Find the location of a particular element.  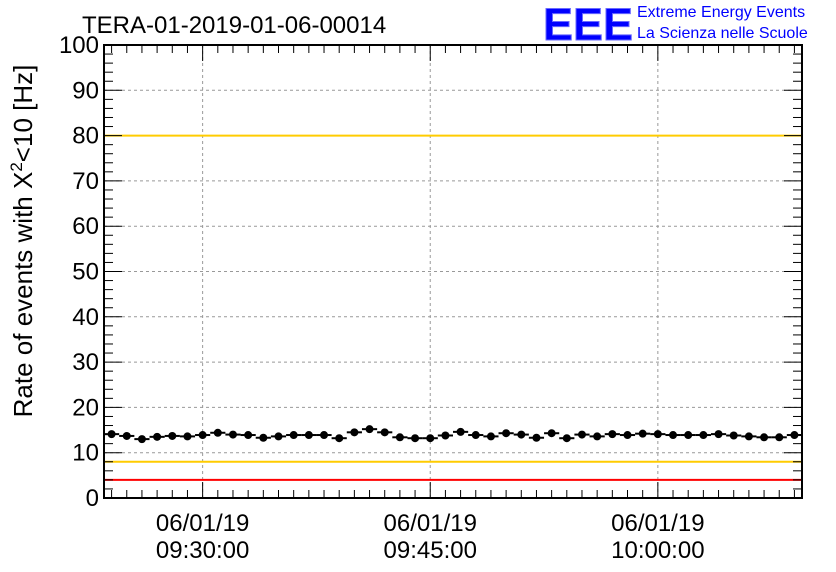

y-tick-label: 10 is located at coordinates (85, 453).